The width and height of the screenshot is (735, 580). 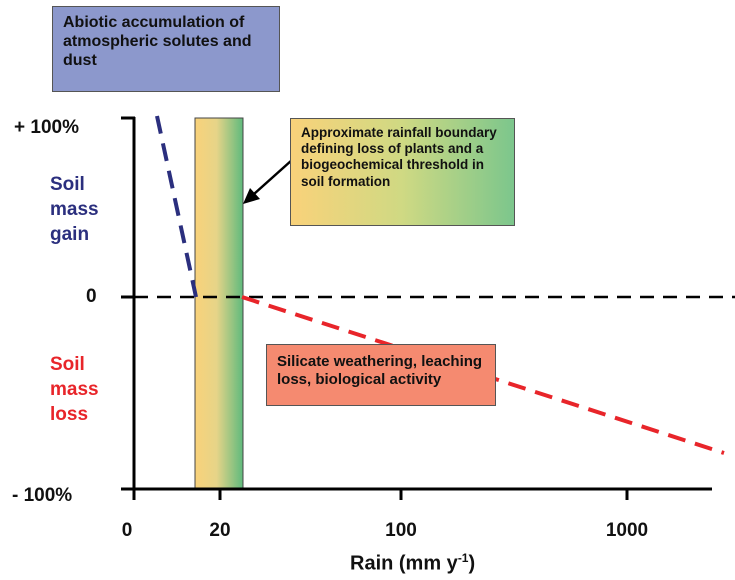 I want to click on x-axis-label-superscript: -1, so click(x=463, y=558).